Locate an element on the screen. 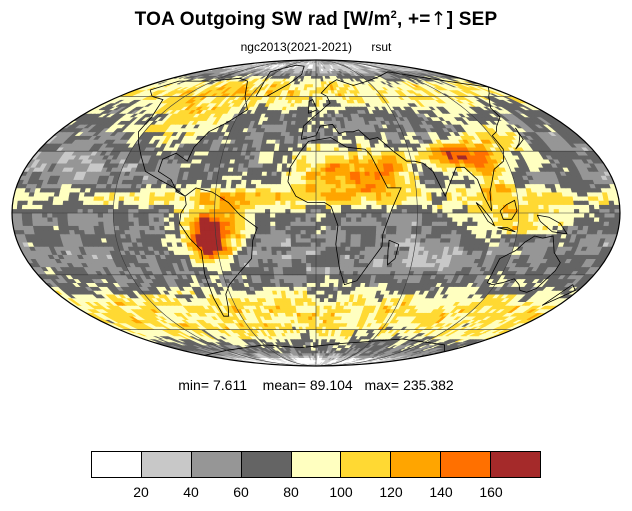  title-superscript: 2 is located at coordinates (393, 15).